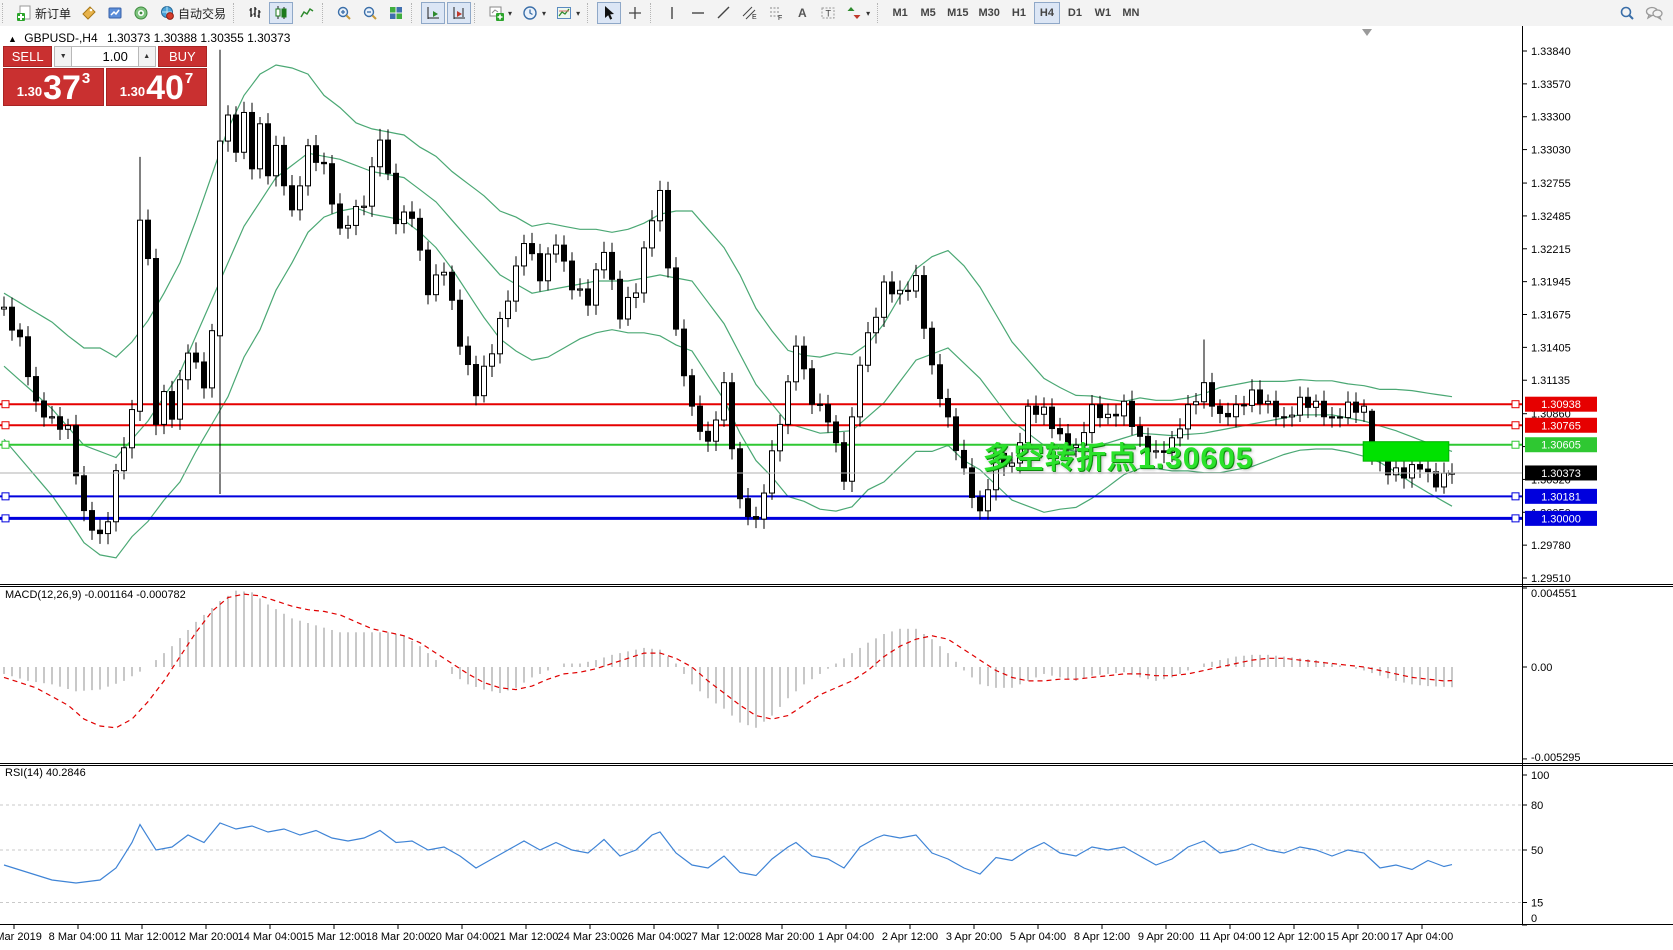 This screenshot has width=1673, height=950. I want to click on text-button: A, so click(802, 13).